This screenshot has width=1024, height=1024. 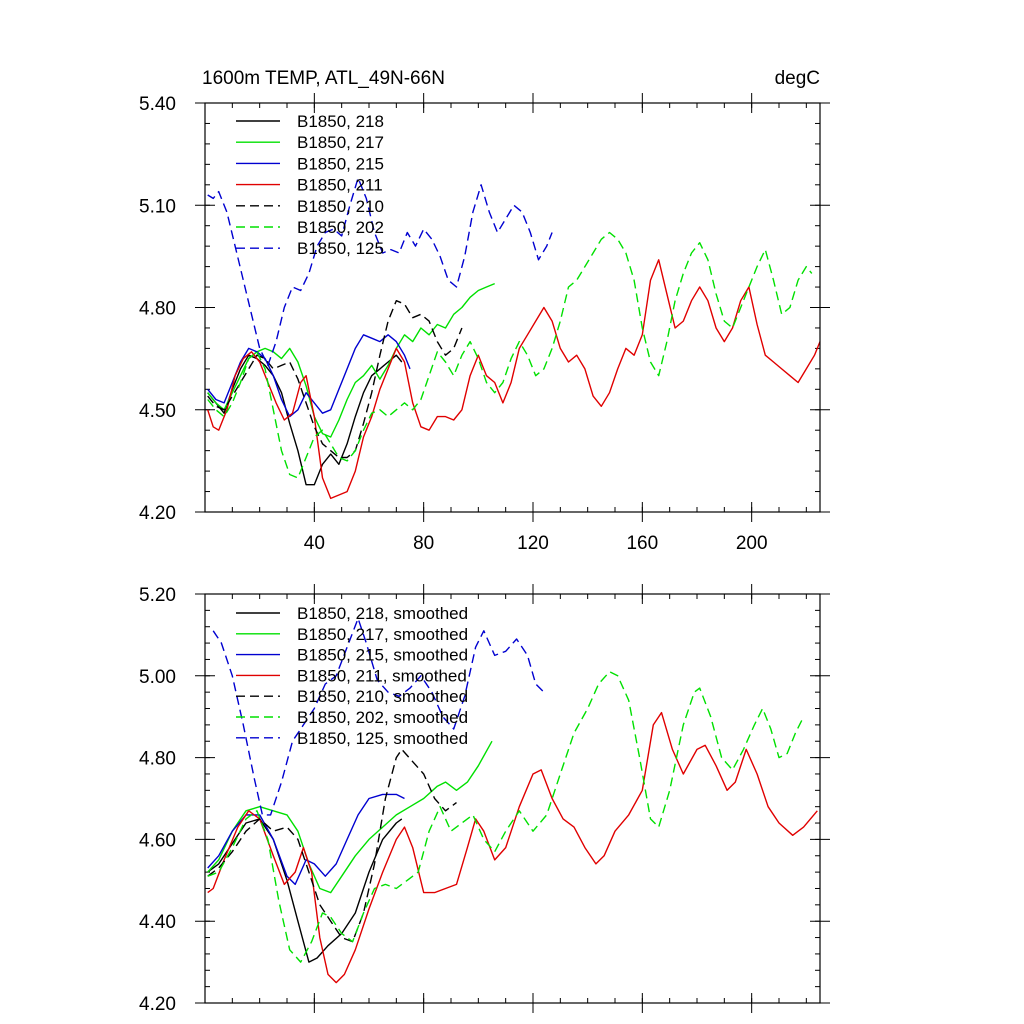 What do you see at coordinates (314, 543) in the screenshot?
I see `x-tick-label: 40` at bounding box center [314, 543].